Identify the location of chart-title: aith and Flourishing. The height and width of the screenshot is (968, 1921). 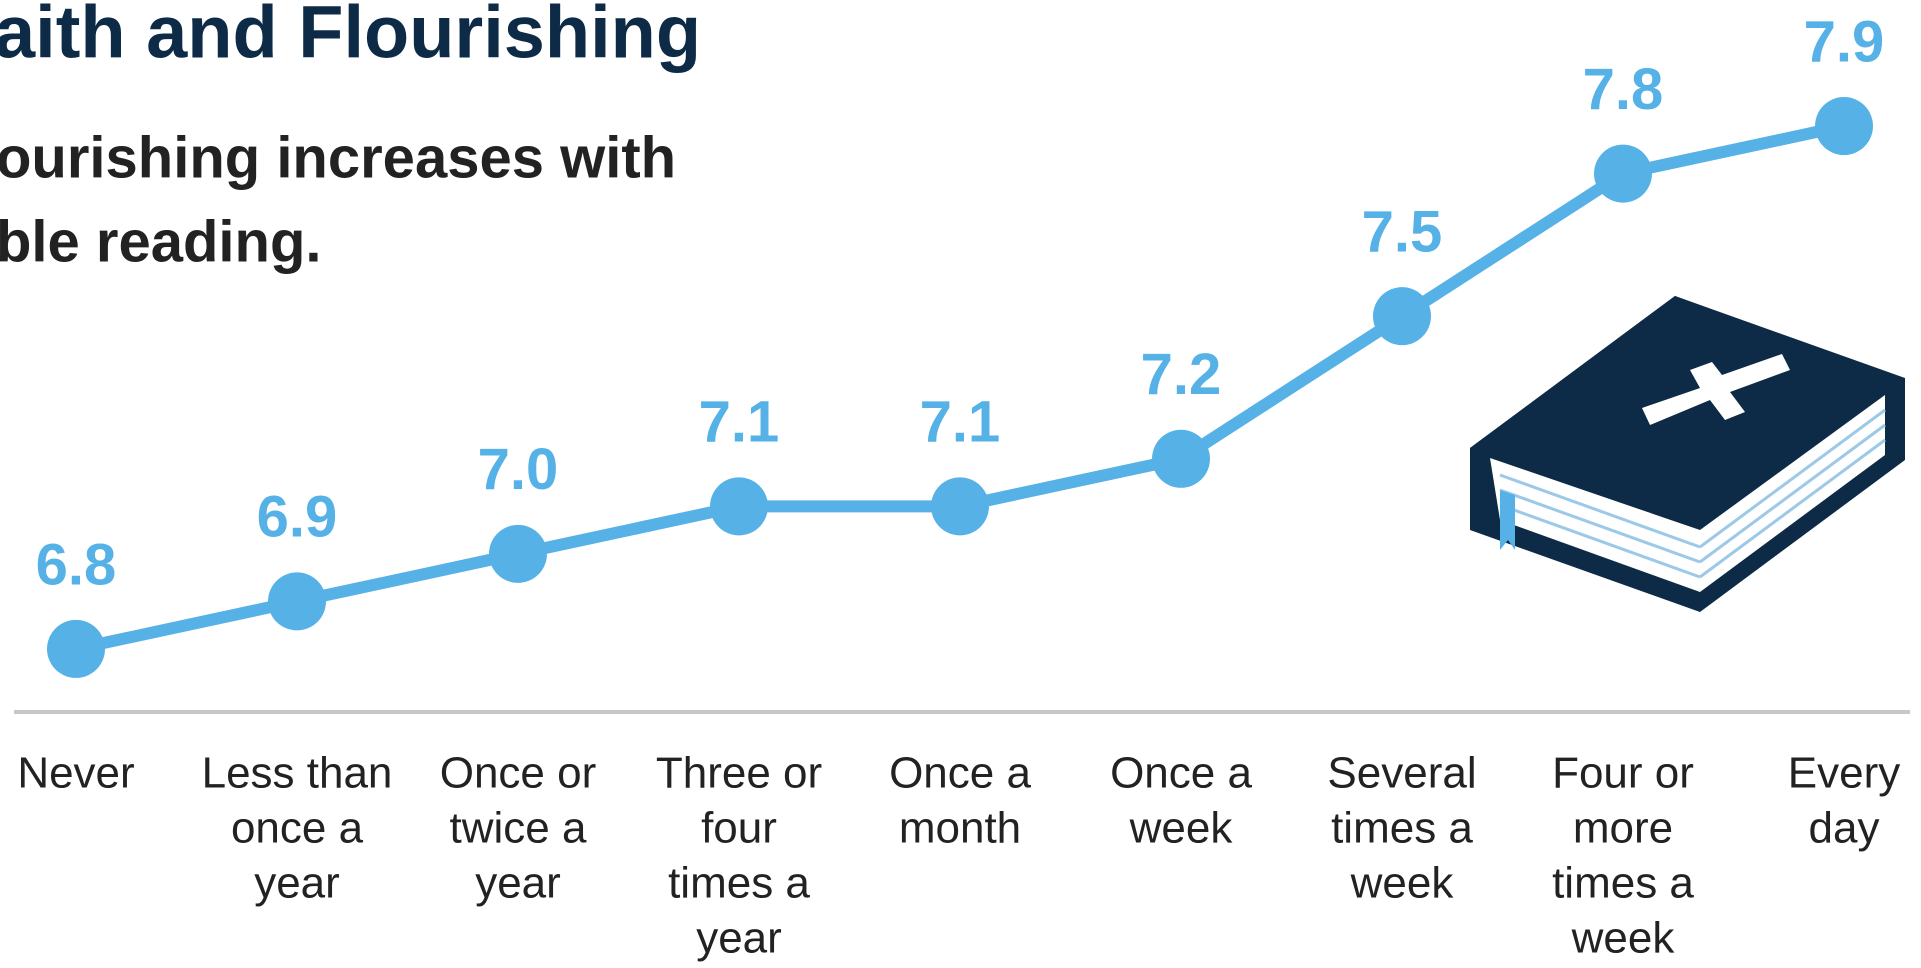
(350, 37).